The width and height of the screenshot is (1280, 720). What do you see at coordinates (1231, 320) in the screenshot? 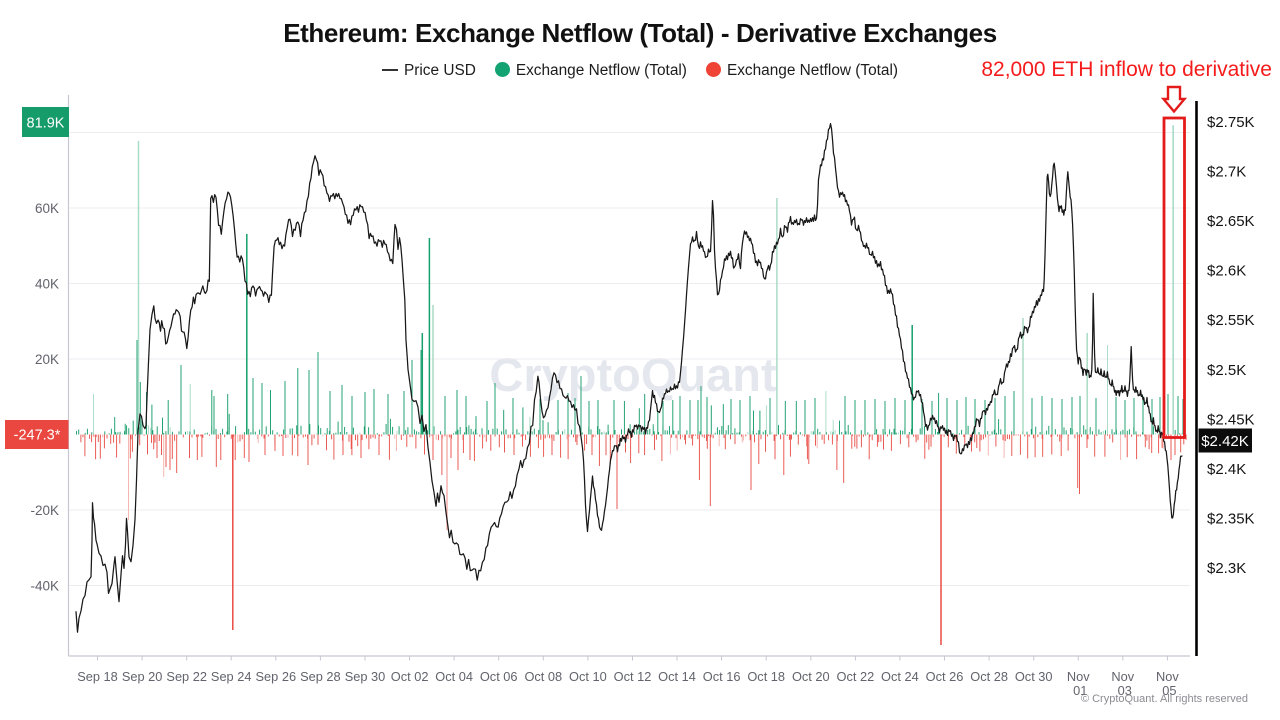
I see `svg-text: $2.55K` at bounding box center [1231, 320].